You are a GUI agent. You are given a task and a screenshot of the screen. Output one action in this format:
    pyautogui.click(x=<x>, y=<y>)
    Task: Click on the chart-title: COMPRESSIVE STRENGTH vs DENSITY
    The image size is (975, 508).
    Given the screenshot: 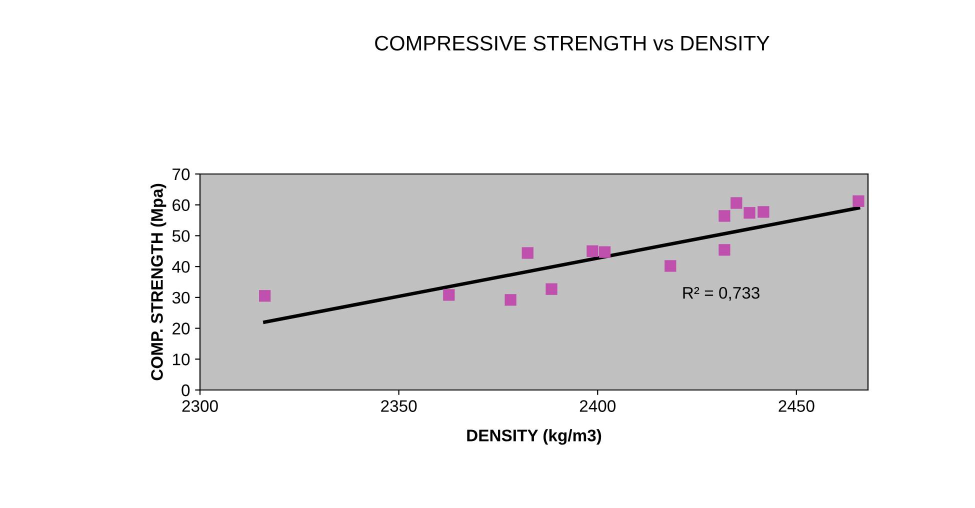 What is the action you would take?
    pyautogui.click(x=572, y=43)
    